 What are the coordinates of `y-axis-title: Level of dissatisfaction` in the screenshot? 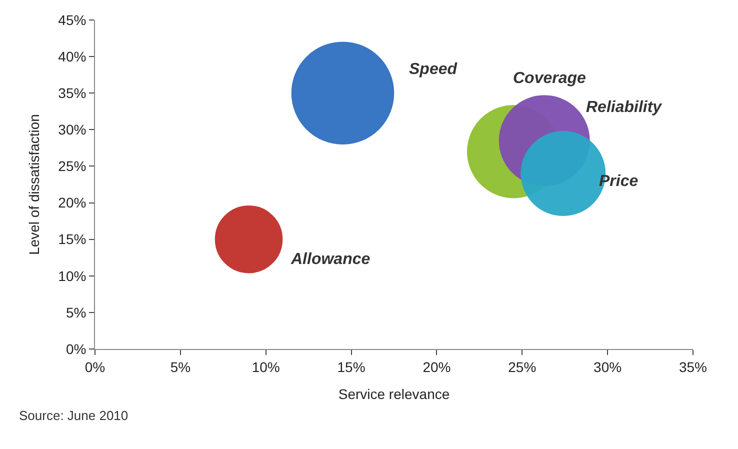 It's located at (34, 184).